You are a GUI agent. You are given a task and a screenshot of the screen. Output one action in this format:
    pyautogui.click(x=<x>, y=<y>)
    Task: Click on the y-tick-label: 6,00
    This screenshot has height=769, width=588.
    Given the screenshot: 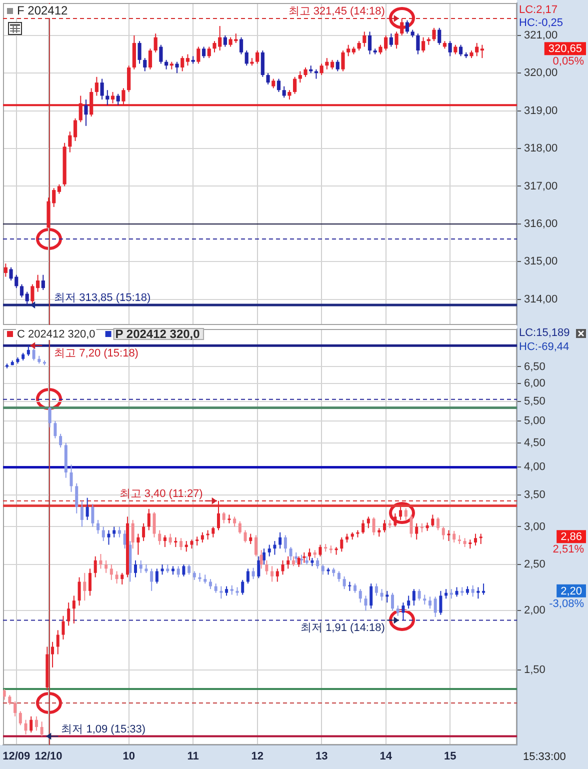 What is the action you would take?
    pyautogui.click(x=535, y=383)
    